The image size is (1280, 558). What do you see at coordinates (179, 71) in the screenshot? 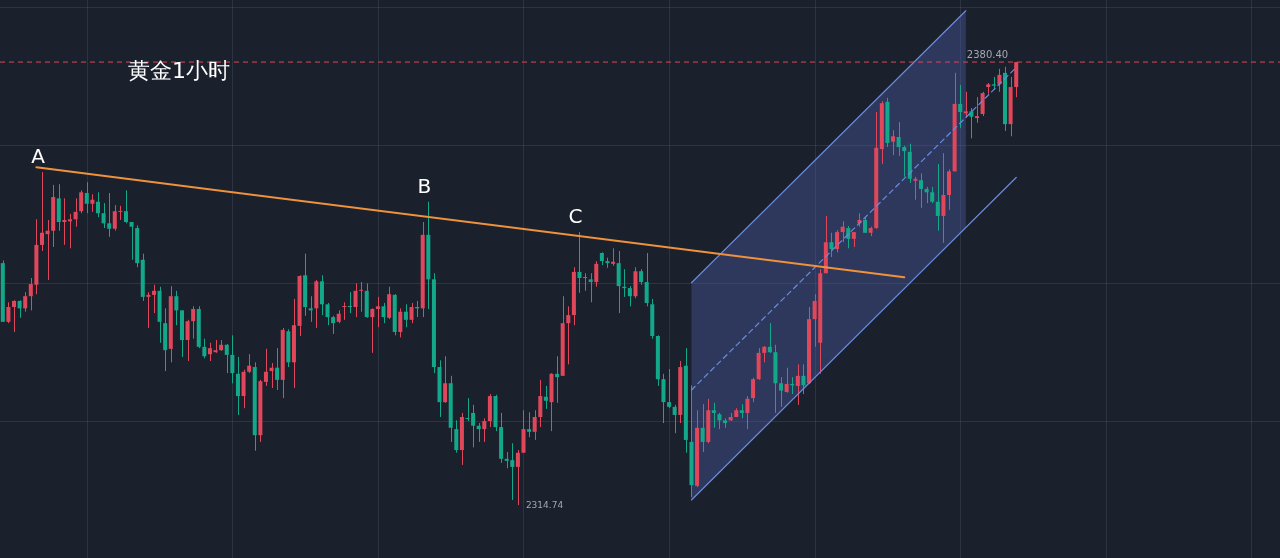
I see `text: 黄金1小时` at bounding box center [179, 71].